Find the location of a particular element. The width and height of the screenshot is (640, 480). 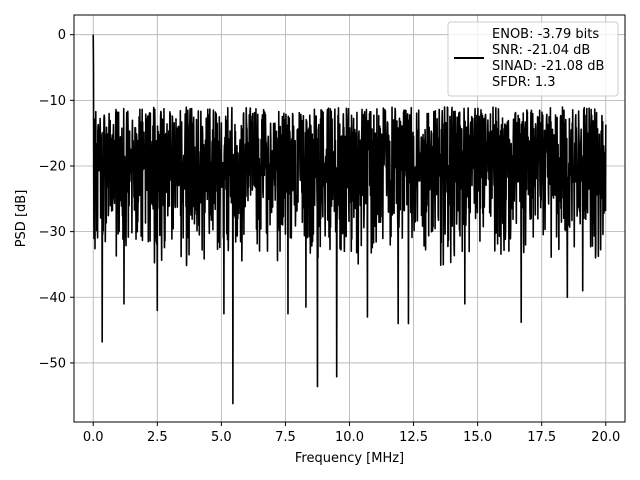

legend-line-enob: ENOB: -3.79 bits is located at coordinates (545, 34).